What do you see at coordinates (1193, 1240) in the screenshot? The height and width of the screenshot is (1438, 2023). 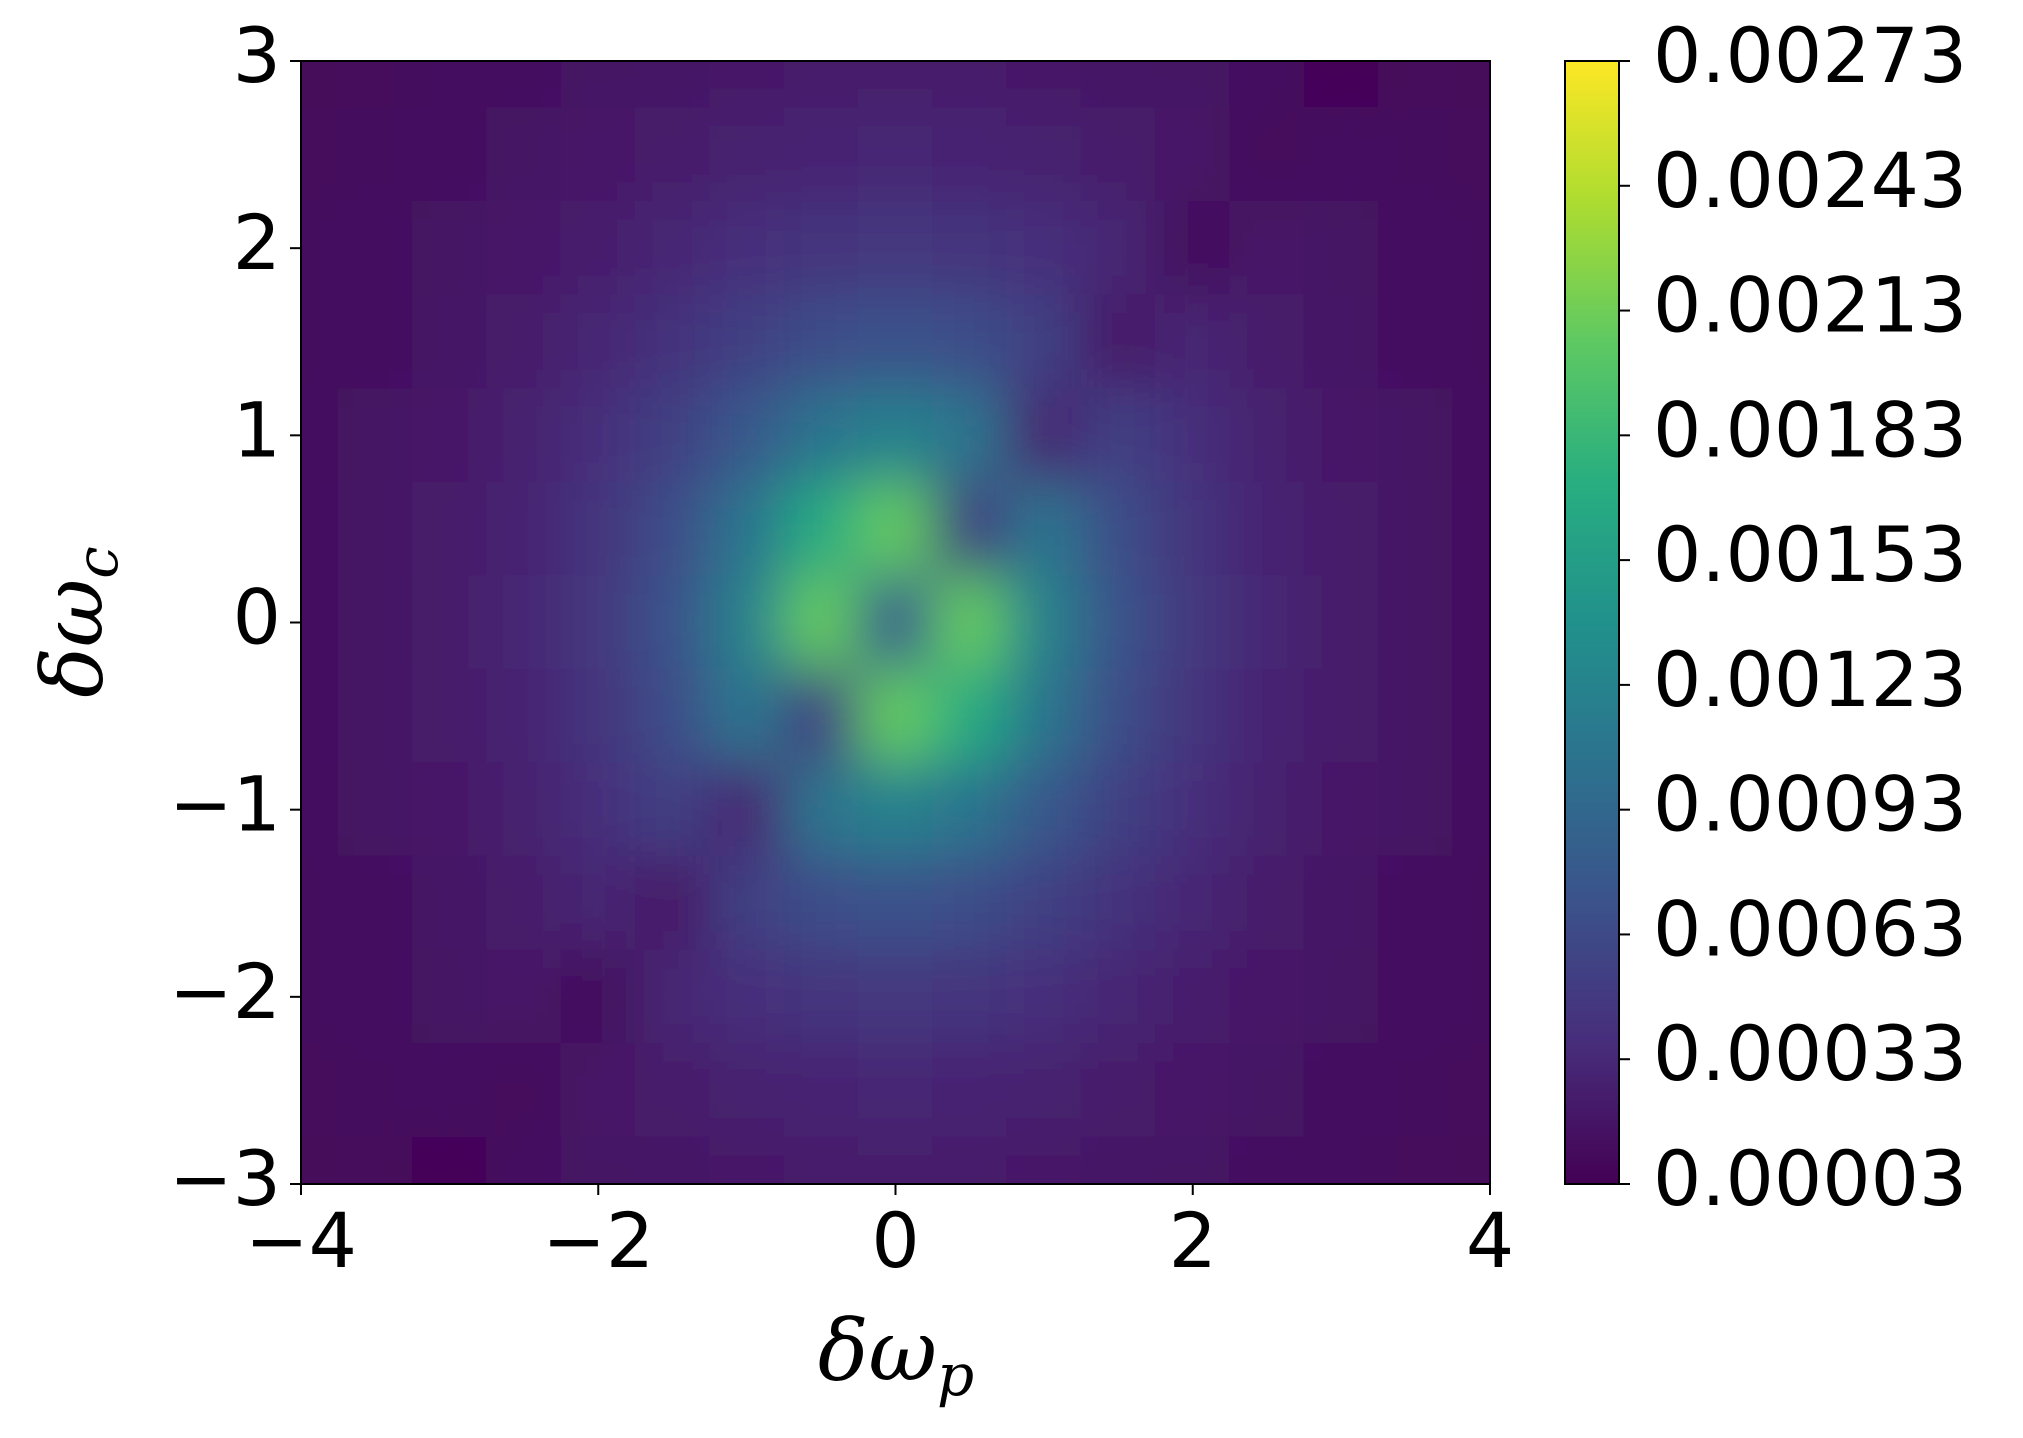 I see `x-tick-label: 2` at bounding box center [1193, 1240].